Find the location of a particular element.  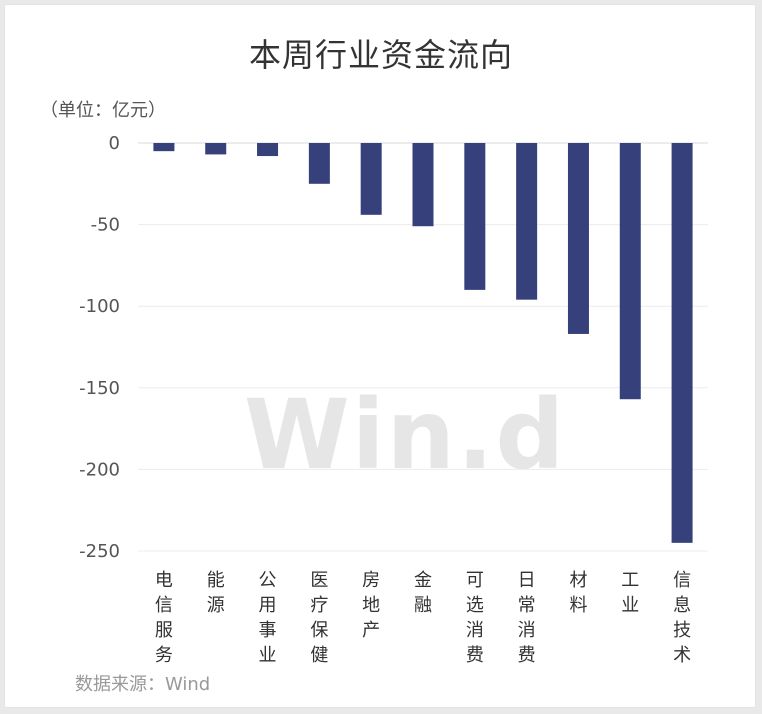

x-tick-label: 材料 is located at coordinates (578, 593).